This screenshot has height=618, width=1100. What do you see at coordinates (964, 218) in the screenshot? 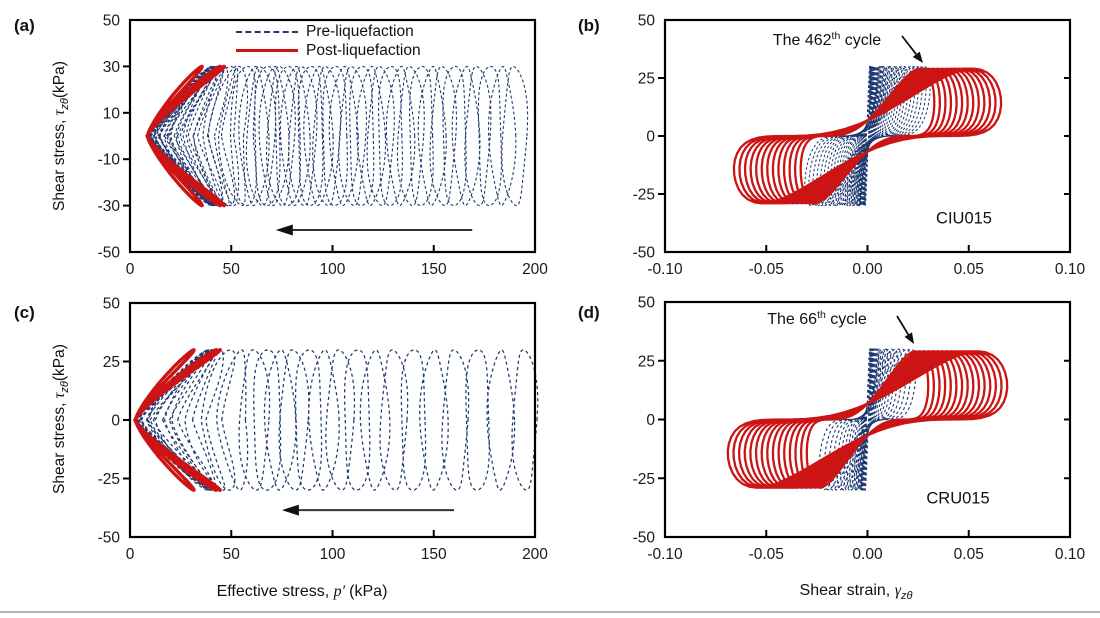
I see `panel-b-test-label: CIU015` at bounding box center [964, 218].